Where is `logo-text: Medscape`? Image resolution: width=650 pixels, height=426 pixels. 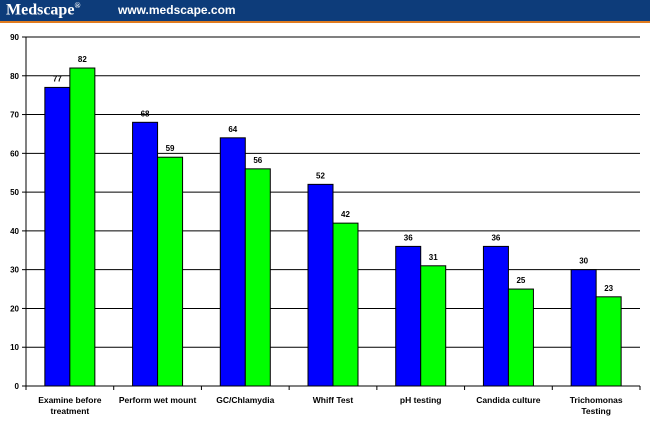 logo-text: Medscape is located at coordinates (40, 10).